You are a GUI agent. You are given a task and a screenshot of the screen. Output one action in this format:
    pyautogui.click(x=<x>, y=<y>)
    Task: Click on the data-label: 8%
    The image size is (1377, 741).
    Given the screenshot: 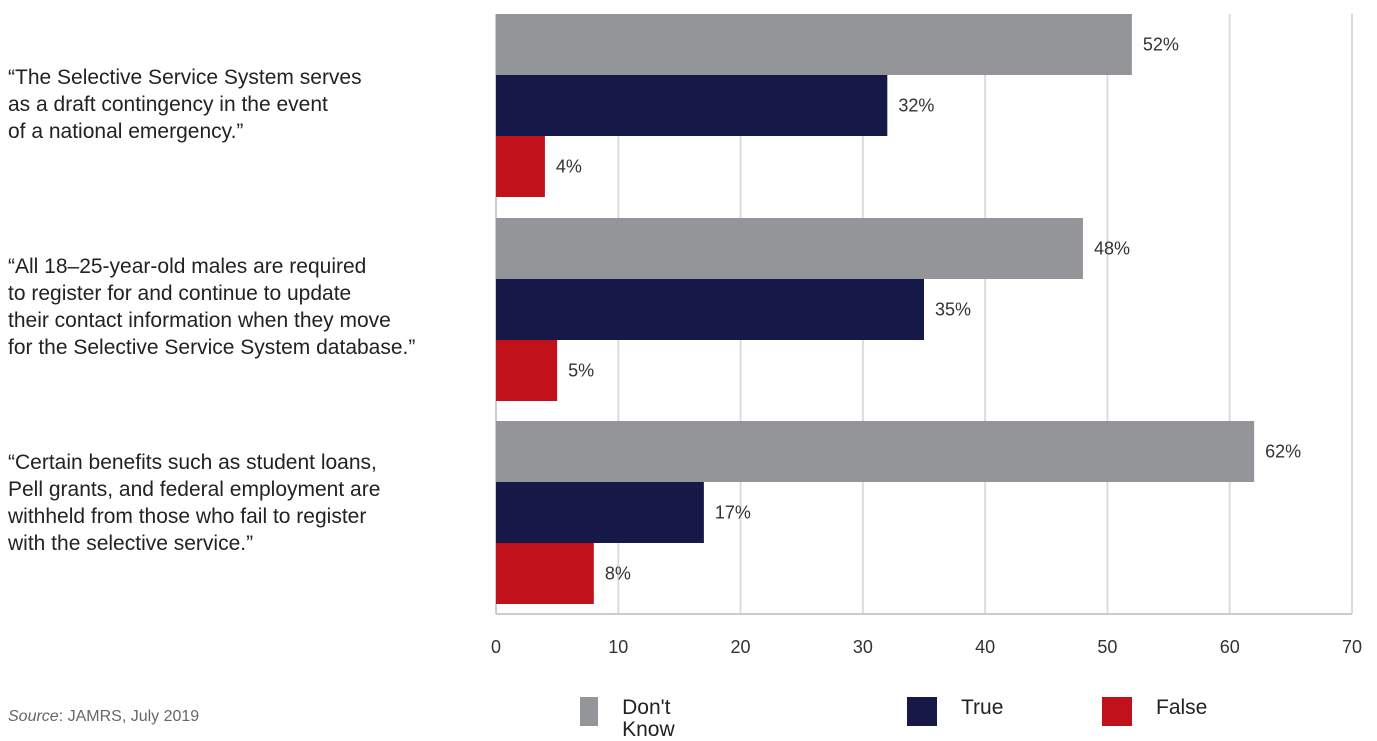 What is the action you would take?
    pyautogui.click(x=618, y=574)
    